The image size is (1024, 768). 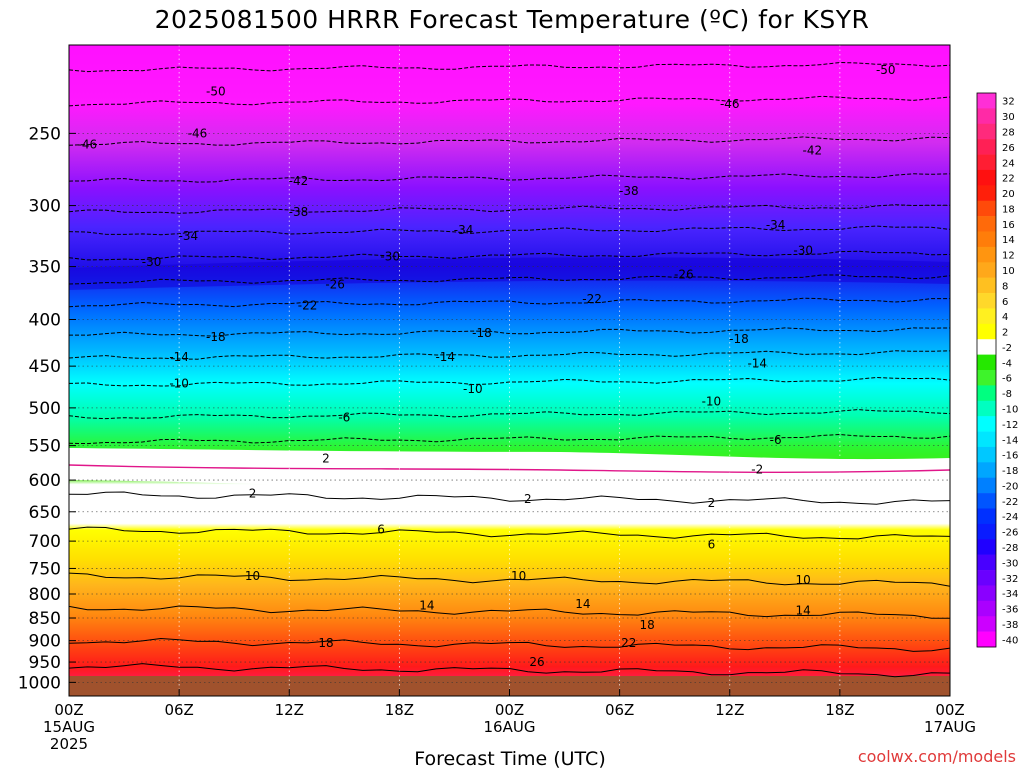 What do you see at coordinates (1010, 563) in the screenshot?
I see `colorbar-label: -30` at bounding box center [1010, 563].